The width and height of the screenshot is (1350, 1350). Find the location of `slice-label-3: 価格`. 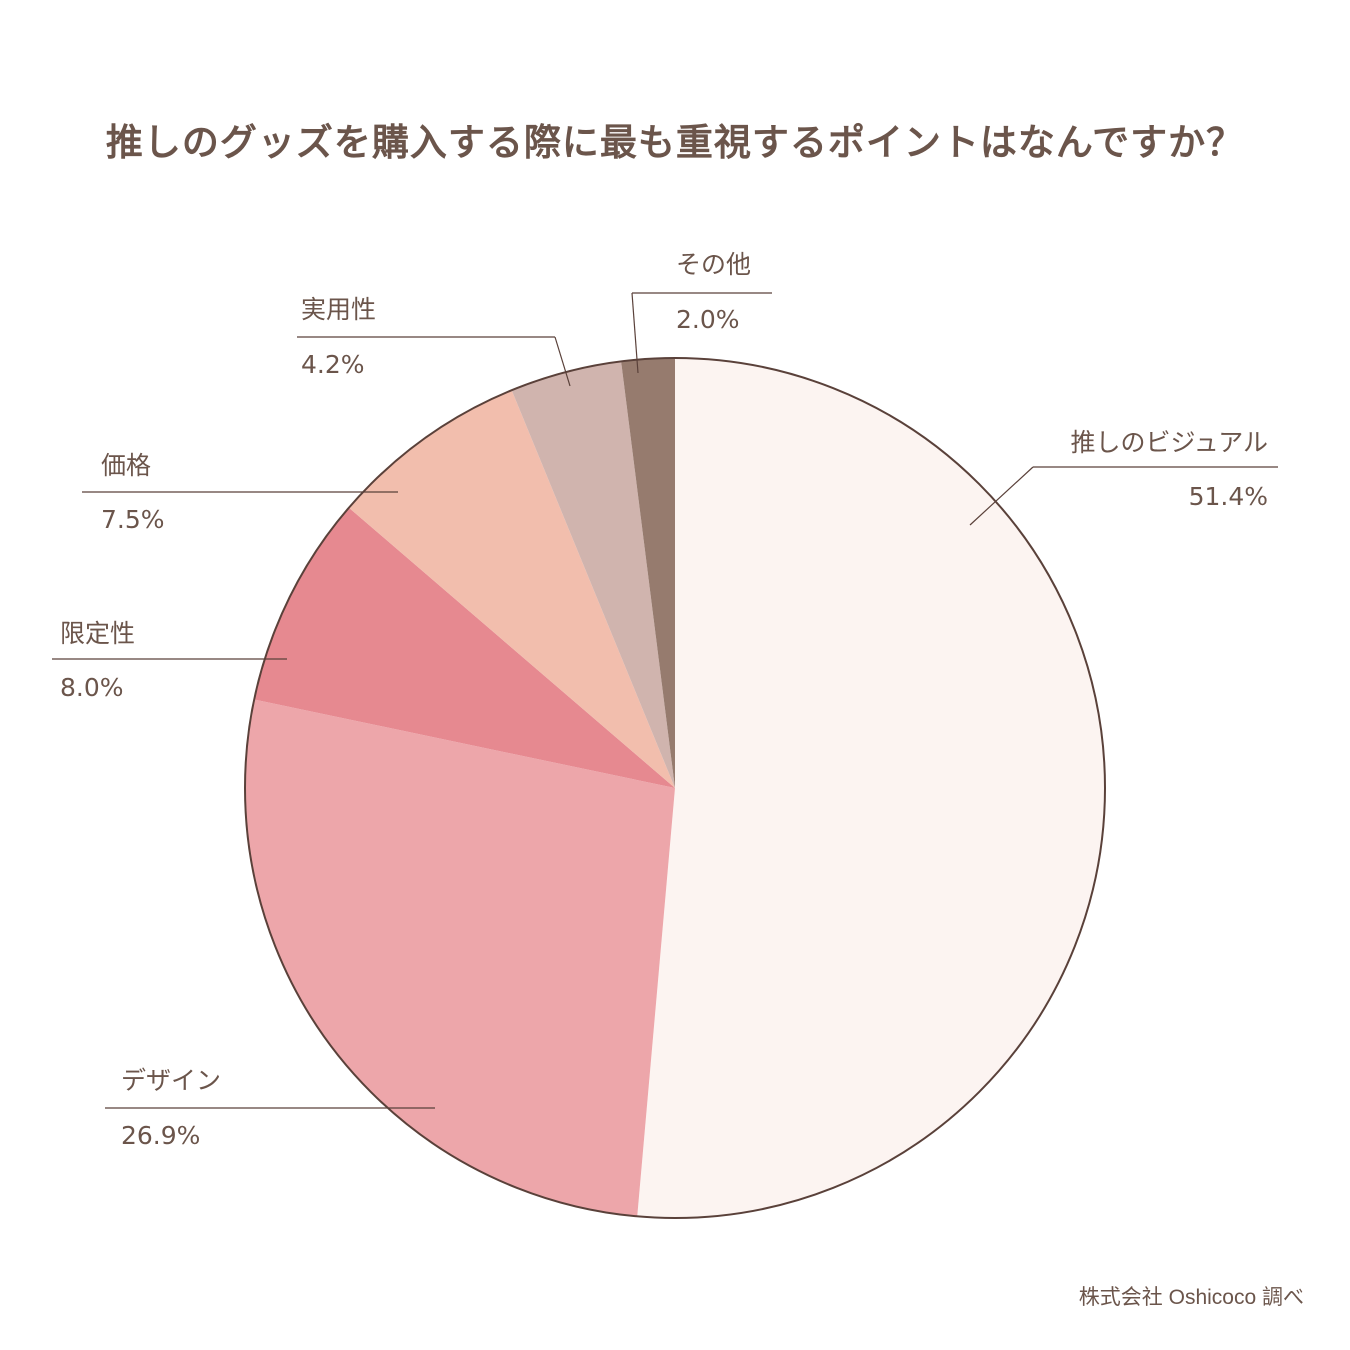

slice-label-3: 価格 is located at coordinates (126, 465).